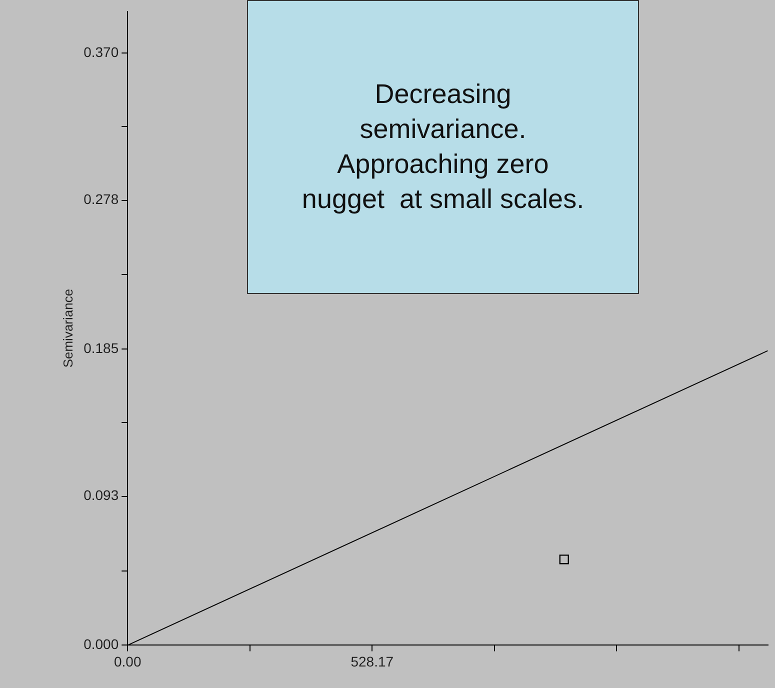 This screenshot has height=688, width=775. What do you see at coordinates (128, 661) in the screenshot?
I see `x-tick-label: 0.00` at bounding box center [128, 661].